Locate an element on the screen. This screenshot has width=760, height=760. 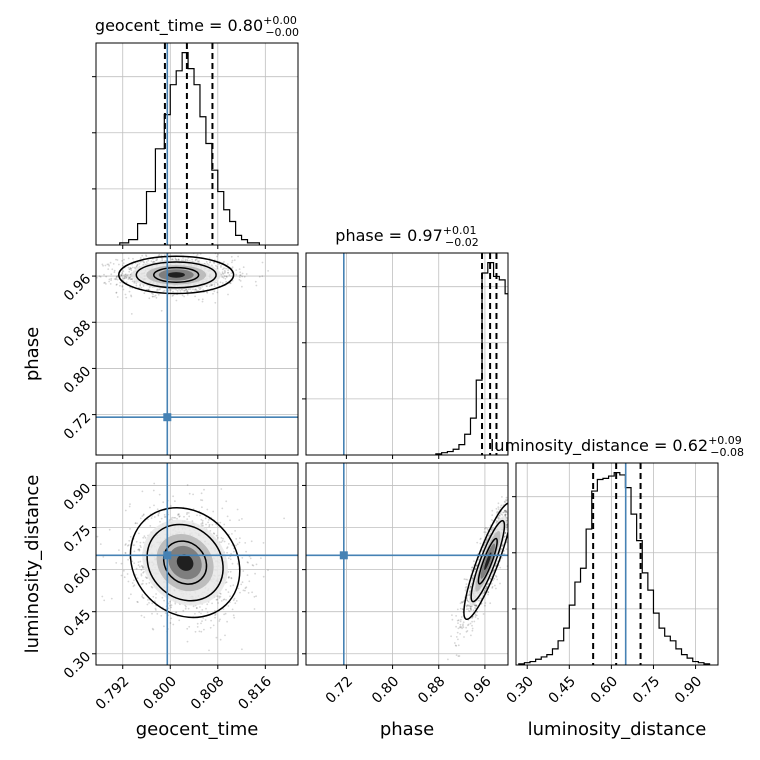
y-axis-label-luminosity_distance: luminosity_distance is located at coordinates (32, 564).